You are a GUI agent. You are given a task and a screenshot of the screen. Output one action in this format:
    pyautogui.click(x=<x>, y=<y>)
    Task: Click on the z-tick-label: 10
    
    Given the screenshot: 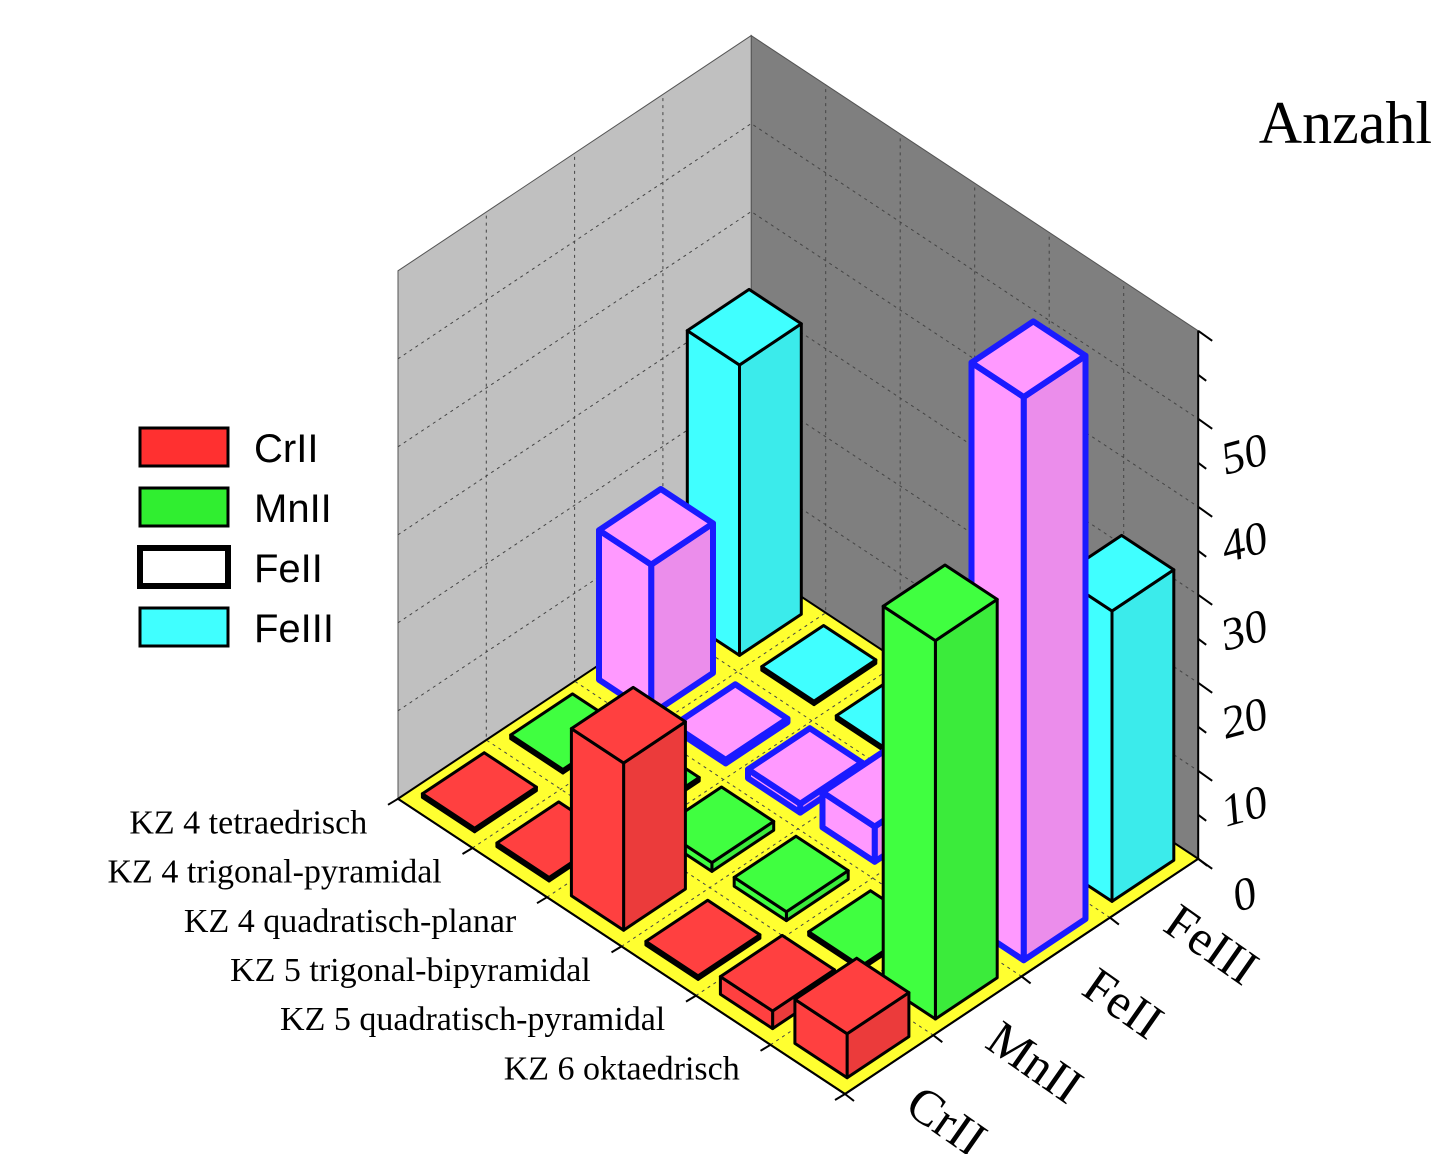 What is the action you would take?
    pyautogui.click(x=1244, y=805)
    